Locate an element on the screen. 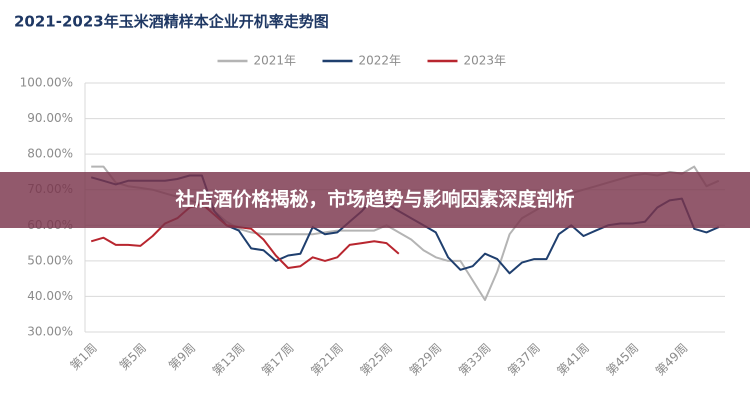  y-tick-label: 80.00% is located at coordinates (50, 154).